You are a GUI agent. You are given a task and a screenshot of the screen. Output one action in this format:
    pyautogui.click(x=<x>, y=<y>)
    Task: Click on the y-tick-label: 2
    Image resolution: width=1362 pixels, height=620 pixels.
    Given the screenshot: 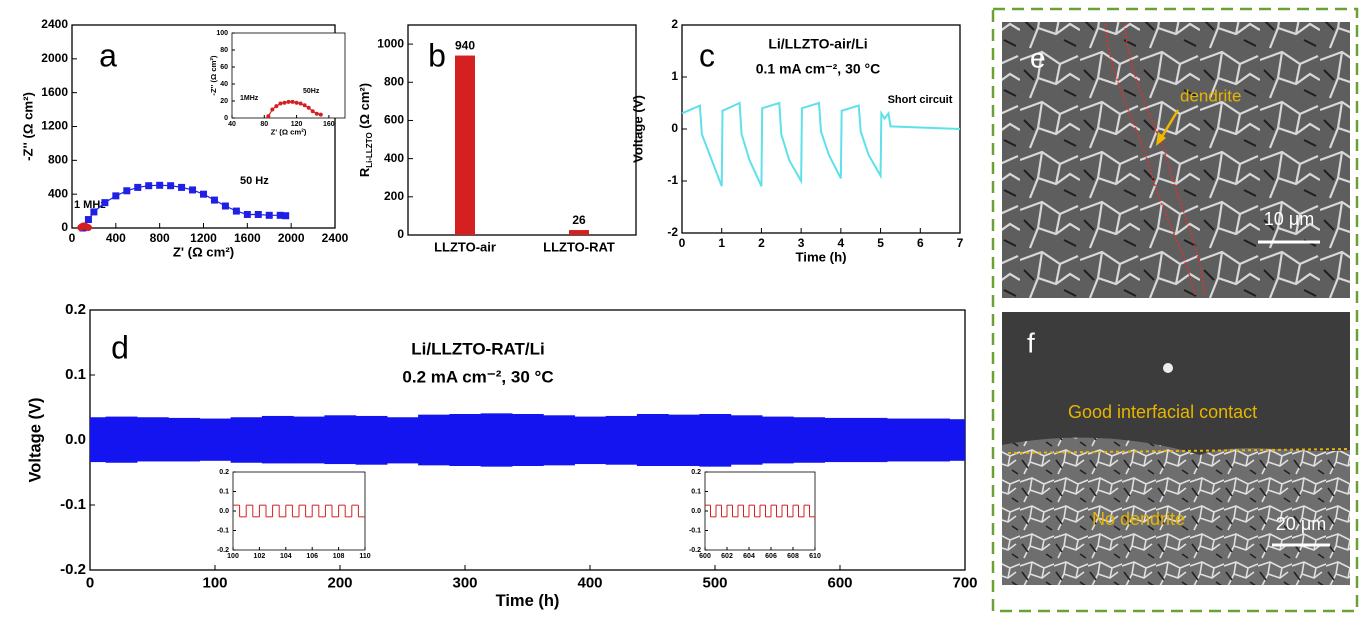 What is the action you would take?
    pyautogui.click(x=674, y=24)
    